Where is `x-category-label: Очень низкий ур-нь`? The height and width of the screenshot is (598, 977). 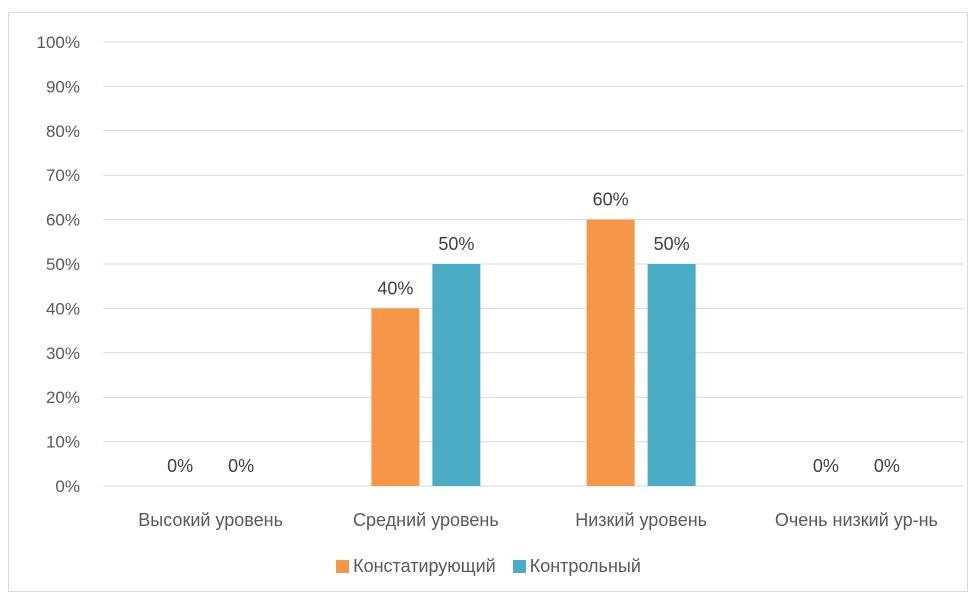
x-category-label: Очень низкий ур-нь is located at coordinates (856, 520).